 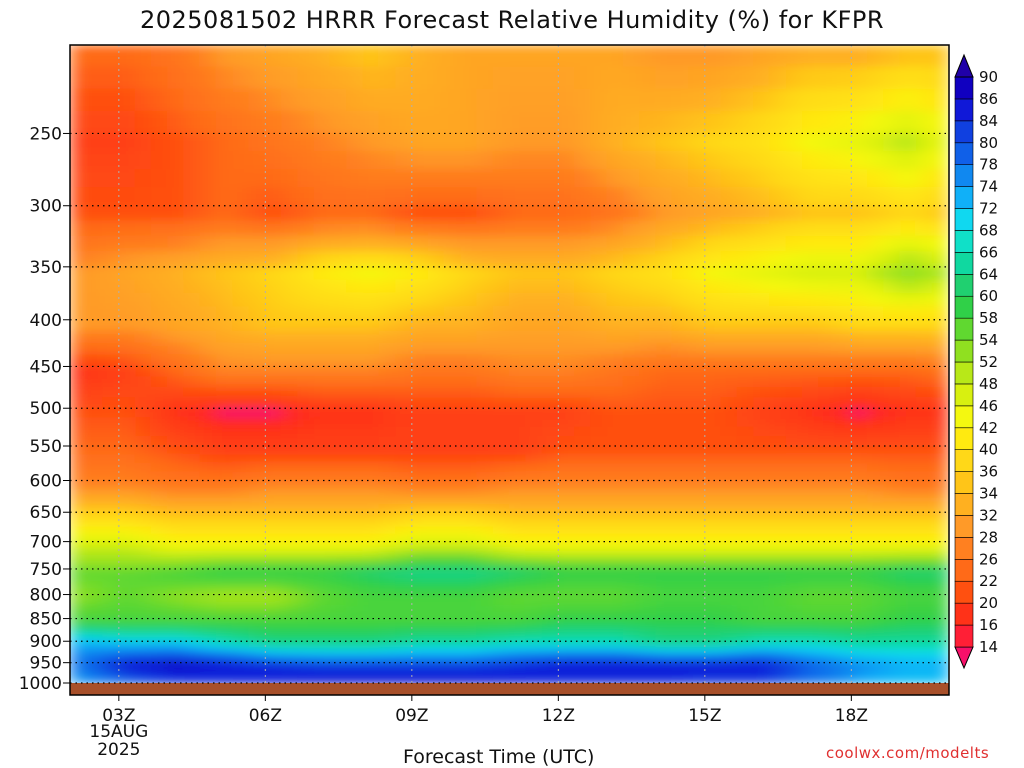 I want to click on colorbar-label: 64, so click(x=988, y=274).